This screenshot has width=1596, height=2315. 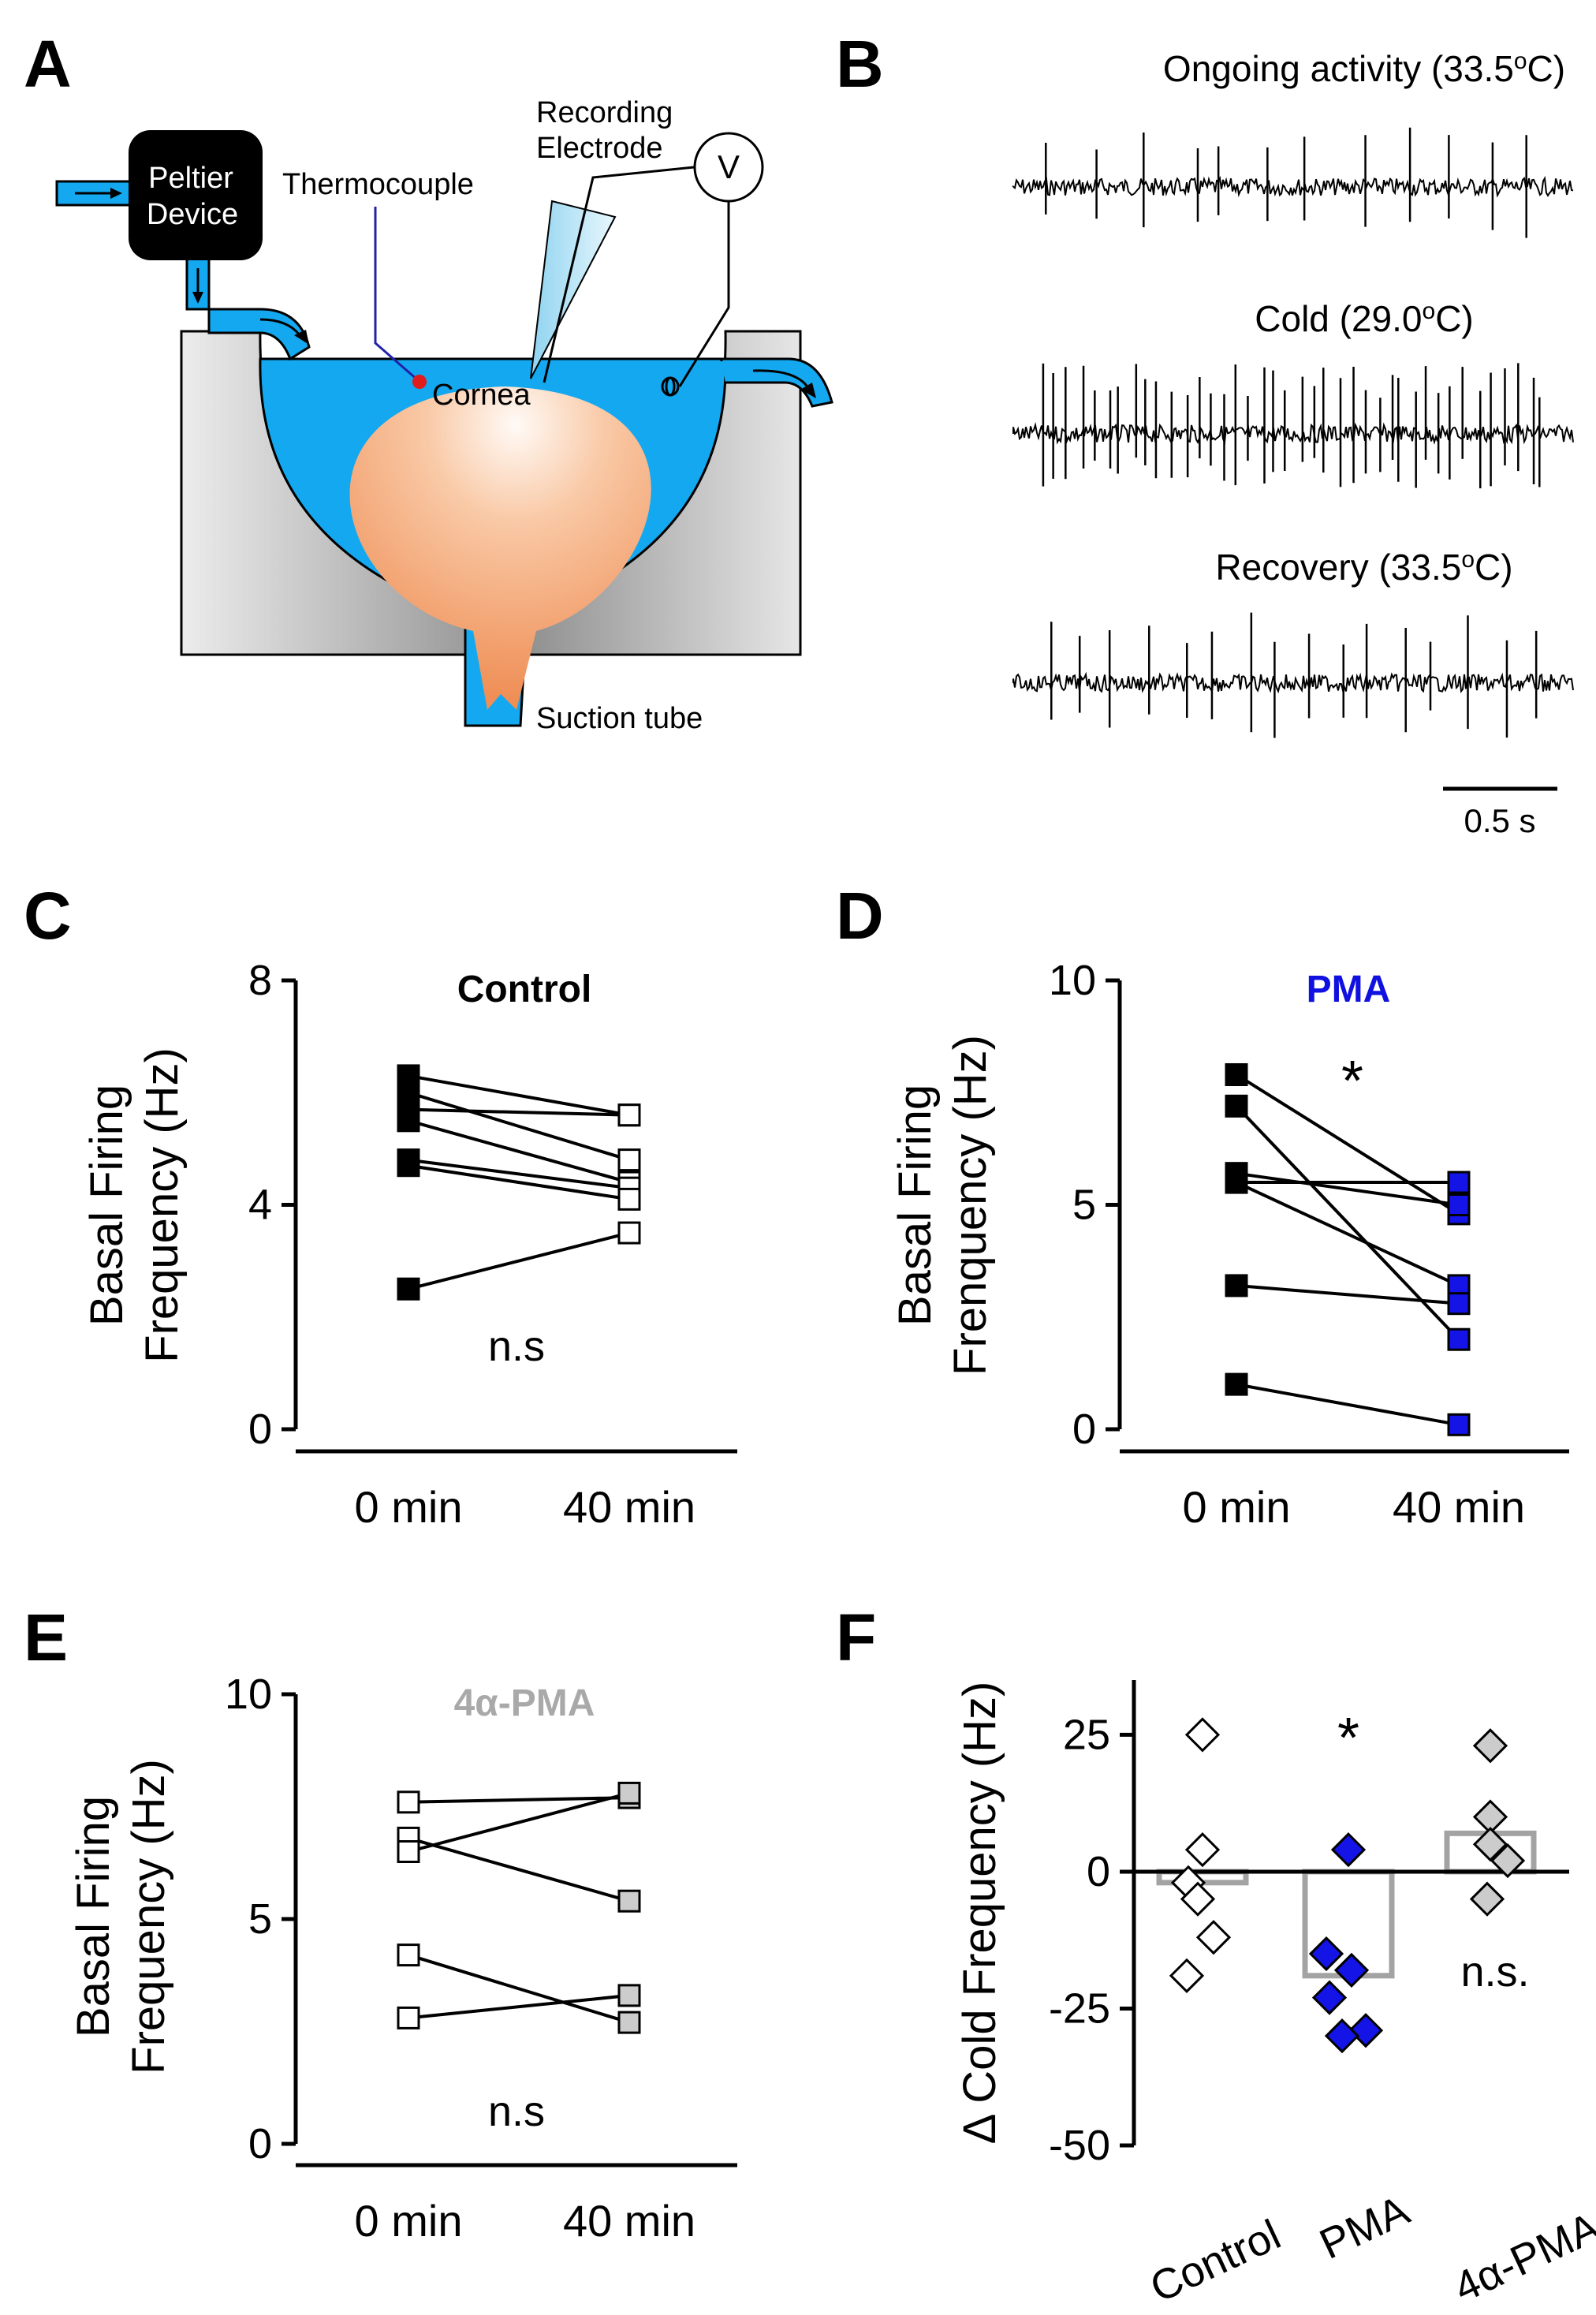 I want to click on cornea-label: Cornea, so click(x=481, y=395).